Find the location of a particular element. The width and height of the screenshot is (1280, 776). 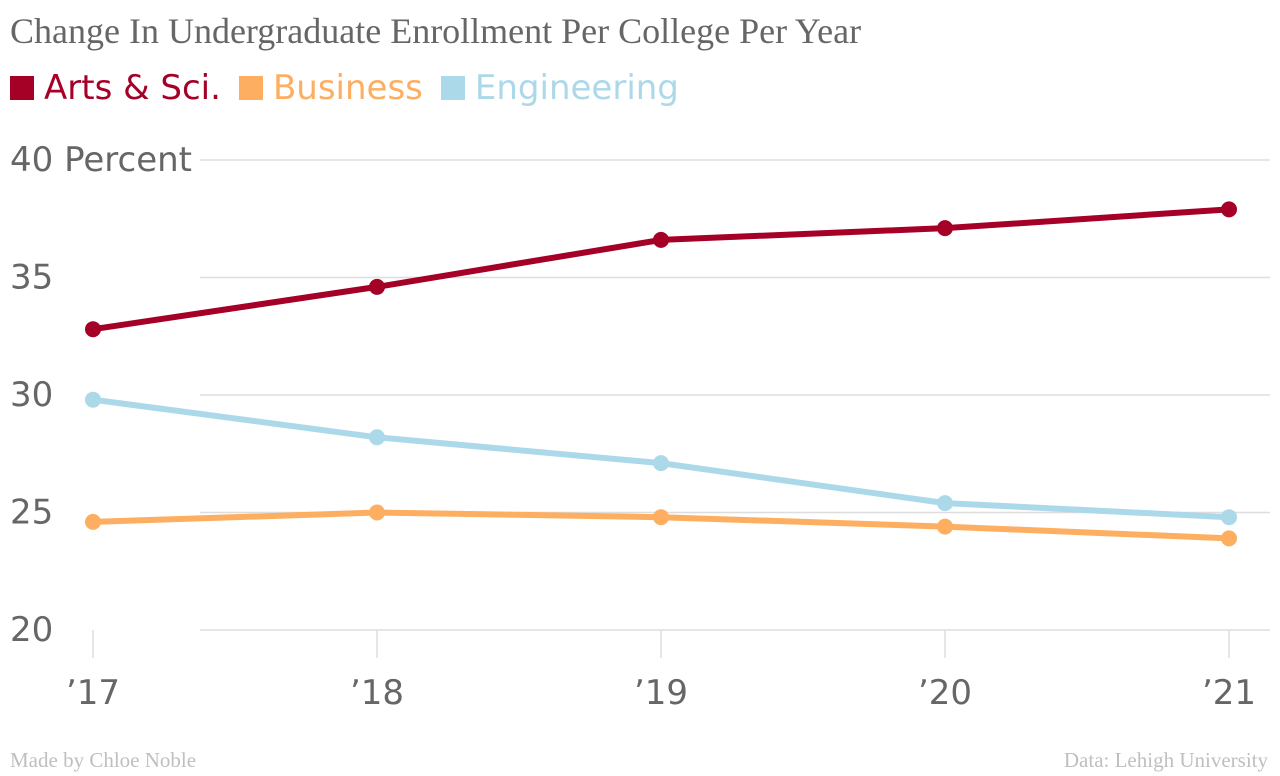

y-tick-label: 20 is located at coordinates (31, 630).